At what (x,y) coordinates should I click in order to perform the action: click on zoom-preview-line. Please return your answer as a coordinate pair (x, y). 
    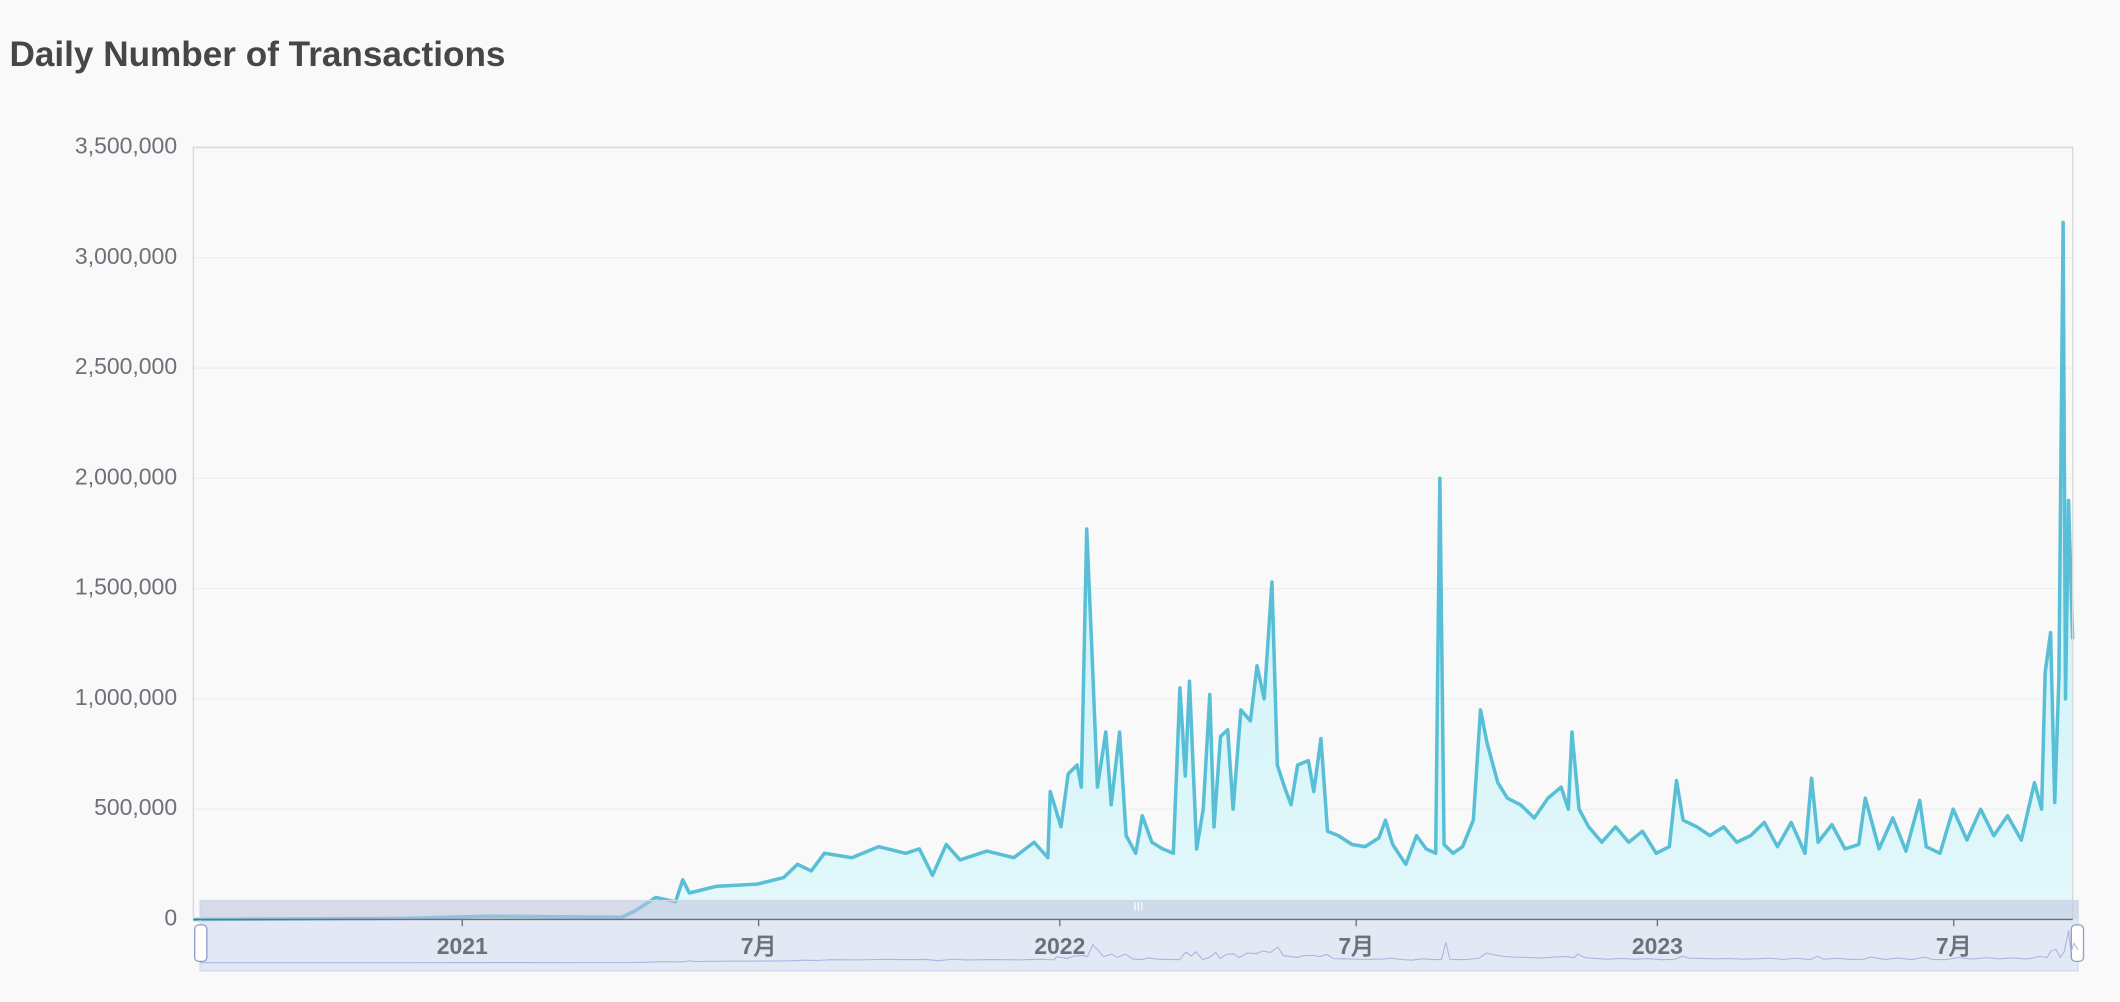
    Looking at the image, I should click on (1139, 947).